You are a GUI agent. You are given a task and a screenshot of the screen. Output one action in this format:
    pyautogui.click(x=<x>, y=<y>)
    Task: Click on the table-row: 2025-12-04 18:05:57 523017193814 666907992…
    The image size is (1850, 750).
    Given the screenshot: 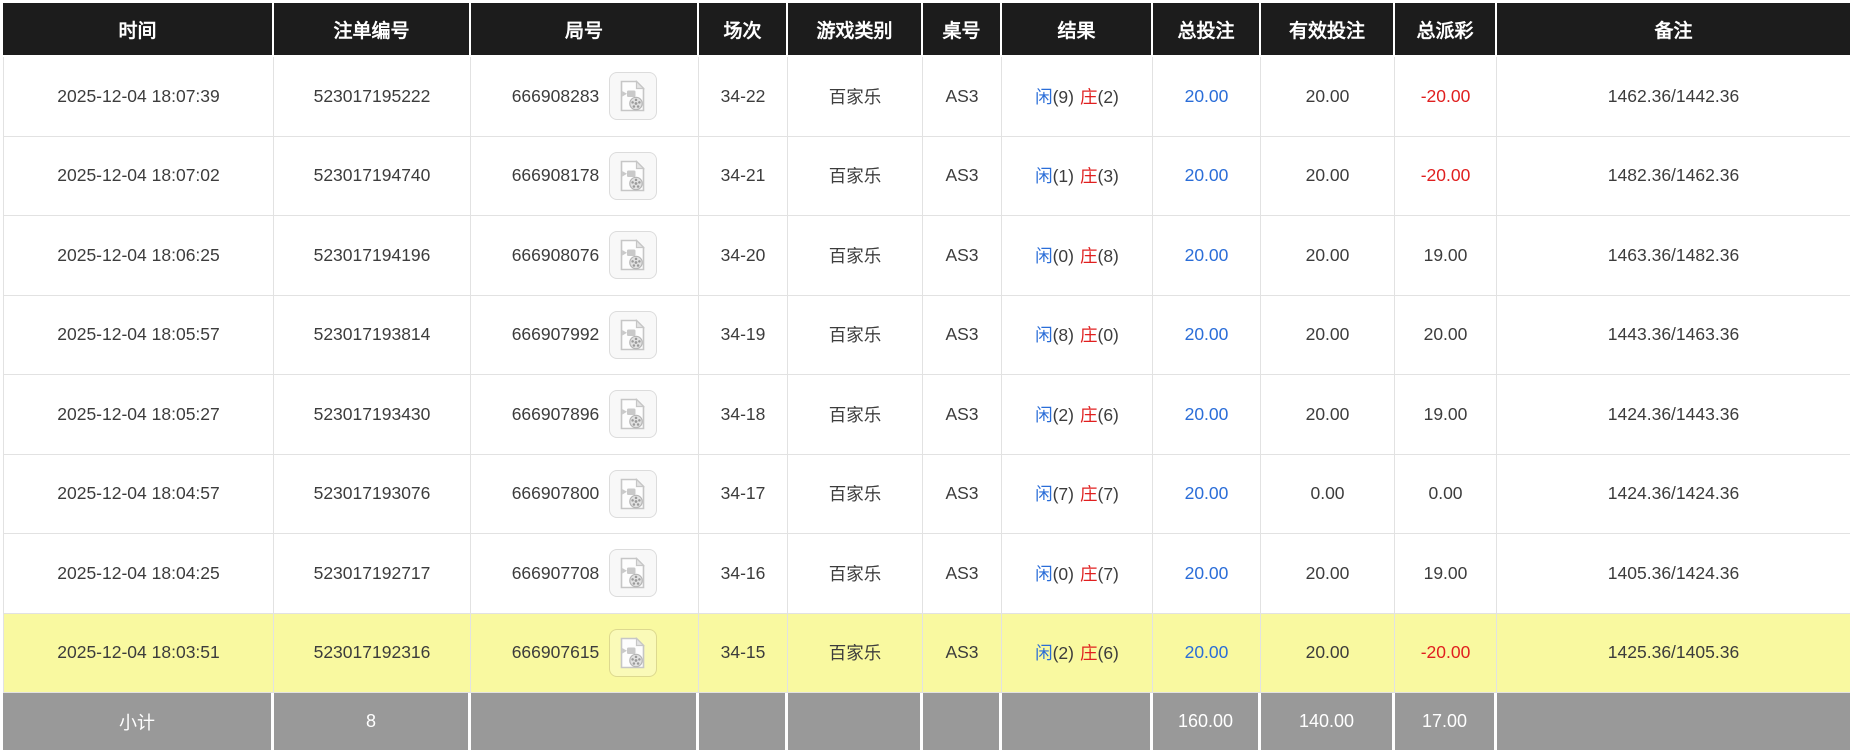 What is the action you would take?
    pyautogui.click(x=926, y=335)
    